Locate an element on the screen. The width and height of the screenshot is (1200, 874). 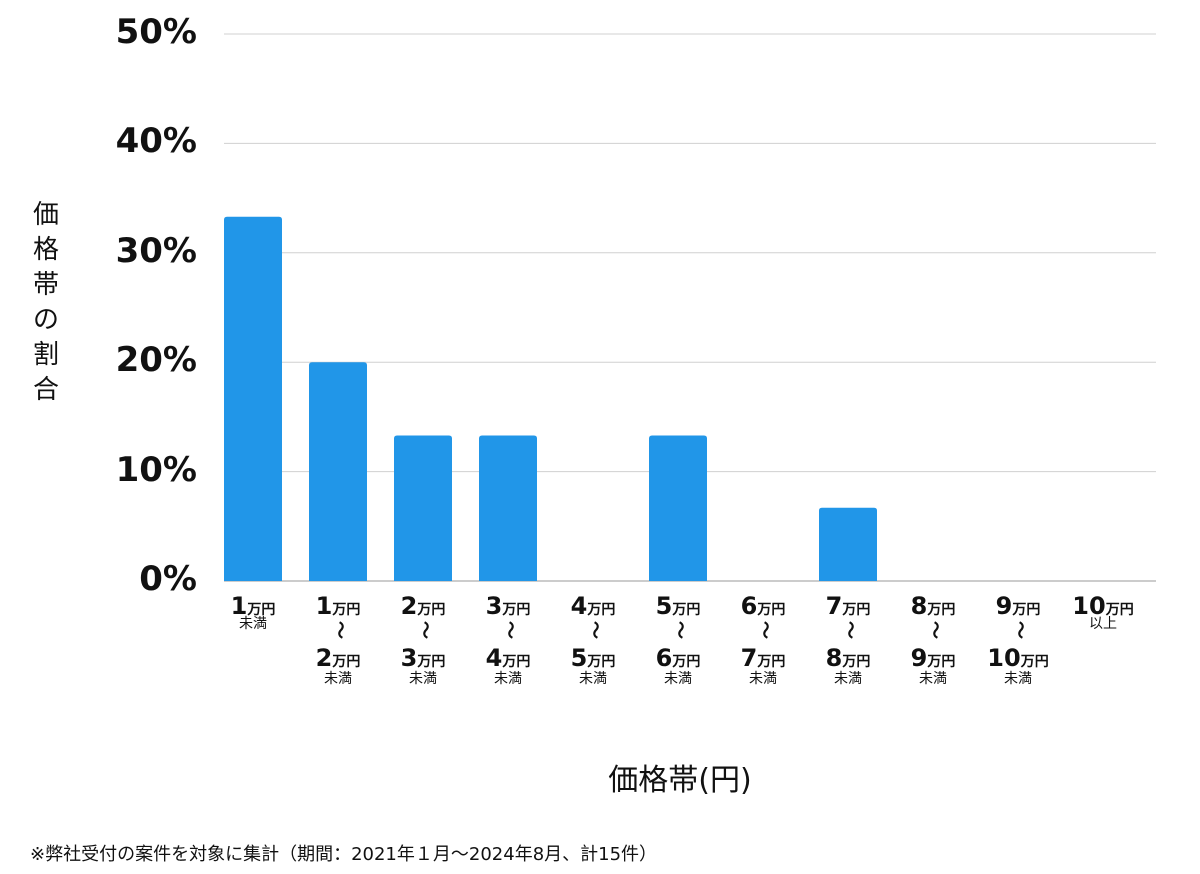
x-tick-label: 7万円〜 8万円 未満 is located at coordinates (848, 642).